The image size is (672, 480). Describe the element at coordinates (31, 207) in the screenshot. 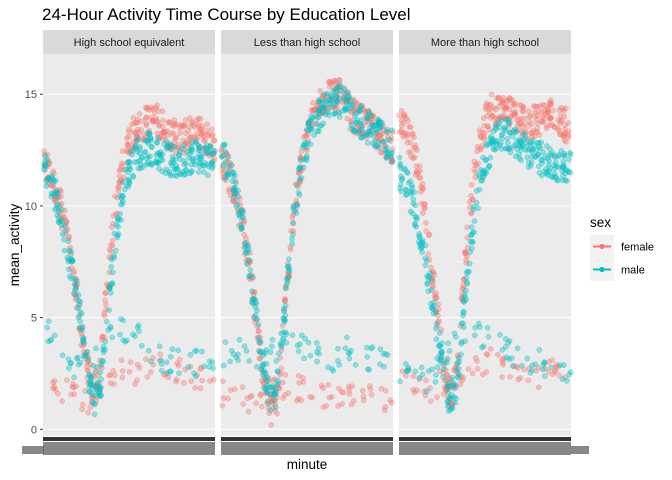

I see `y-tick-label: 10` at that location.